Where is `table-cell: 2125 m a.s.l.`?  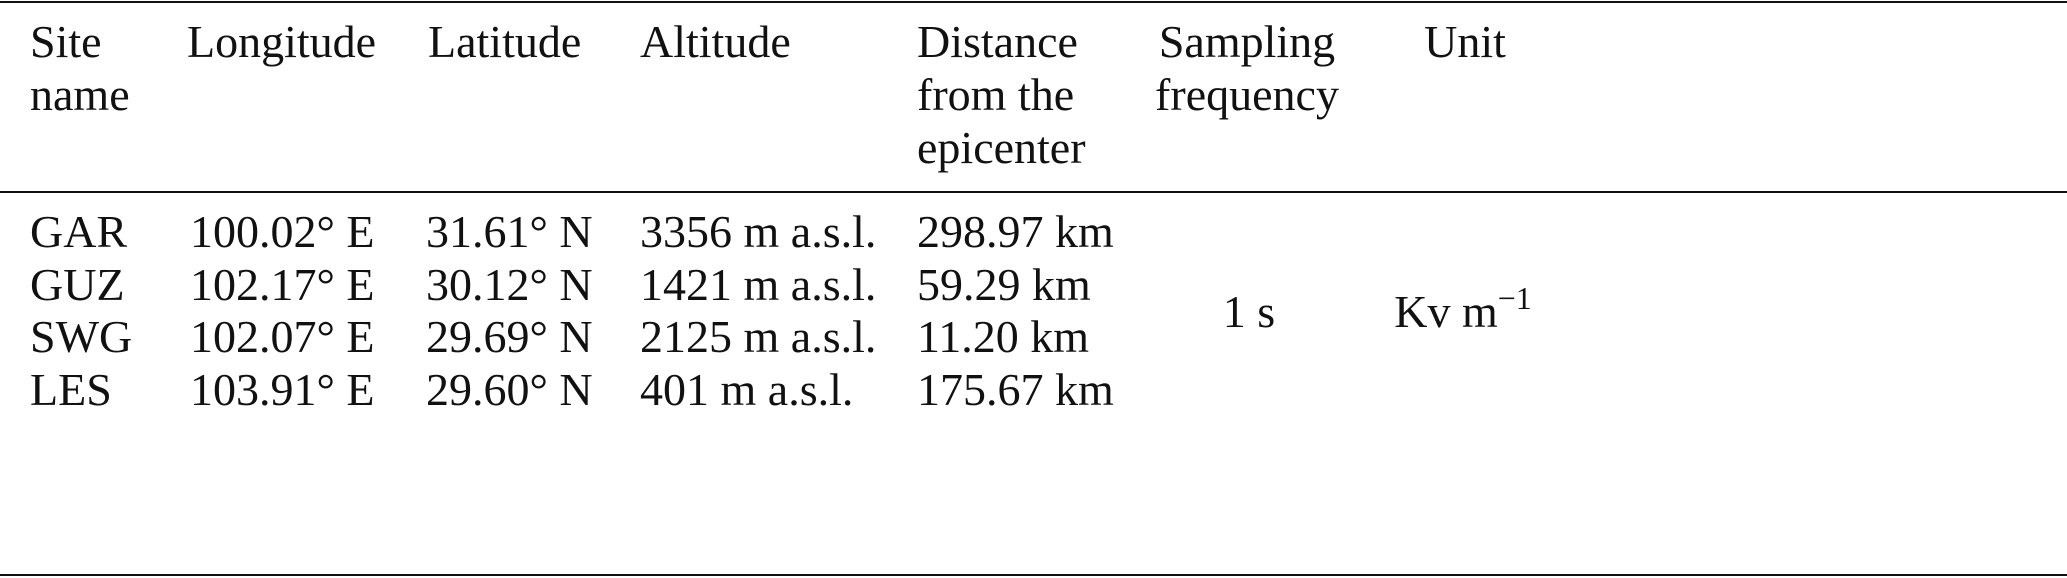
table-cell: 2125 m a.s.l. is located at coordinates (758, 336).